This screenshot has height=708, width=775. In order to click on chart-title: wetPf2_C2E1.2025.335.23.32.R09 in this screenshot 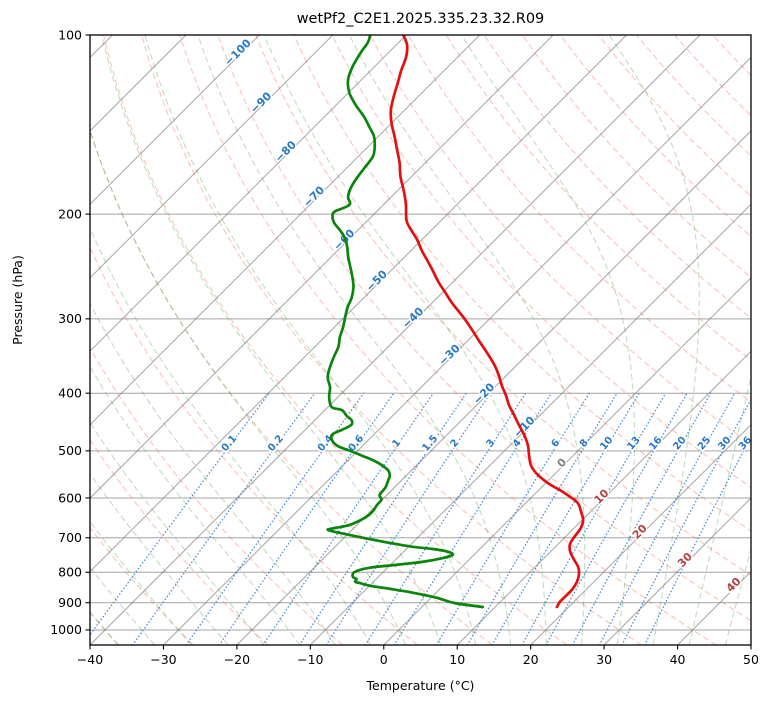, I will do `click(421, 19)`.